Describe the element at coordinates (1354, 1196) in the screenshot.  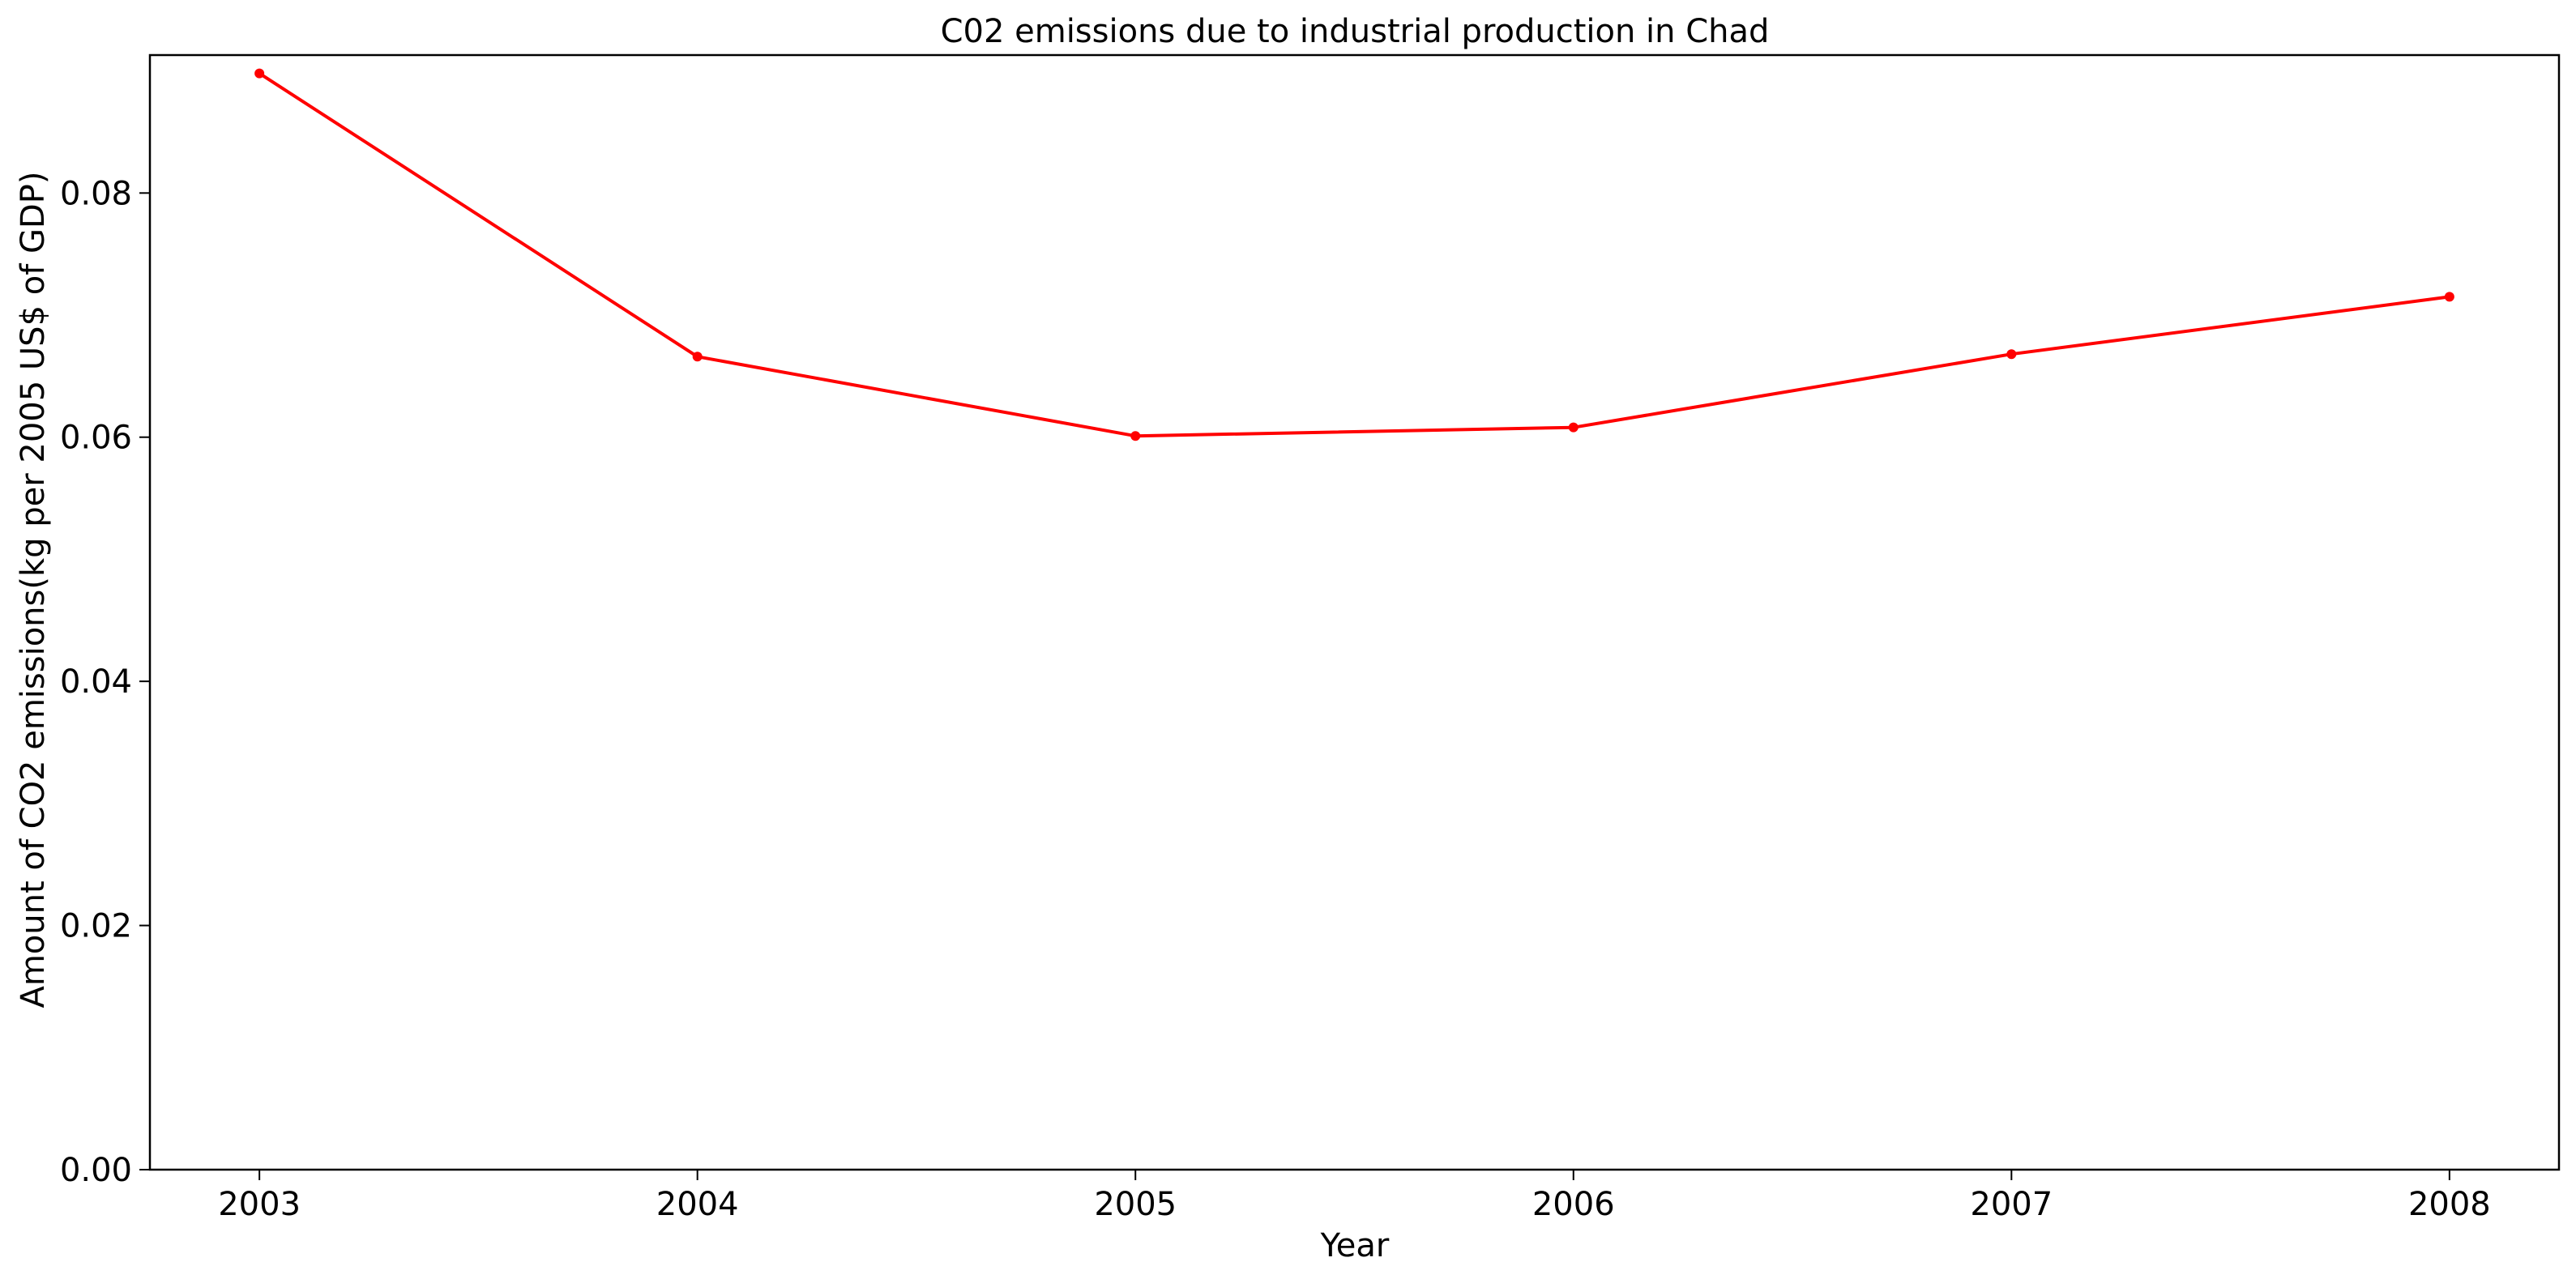
I see `x-axis: 2003 2004 2005 2006 2007 2008` at that location.